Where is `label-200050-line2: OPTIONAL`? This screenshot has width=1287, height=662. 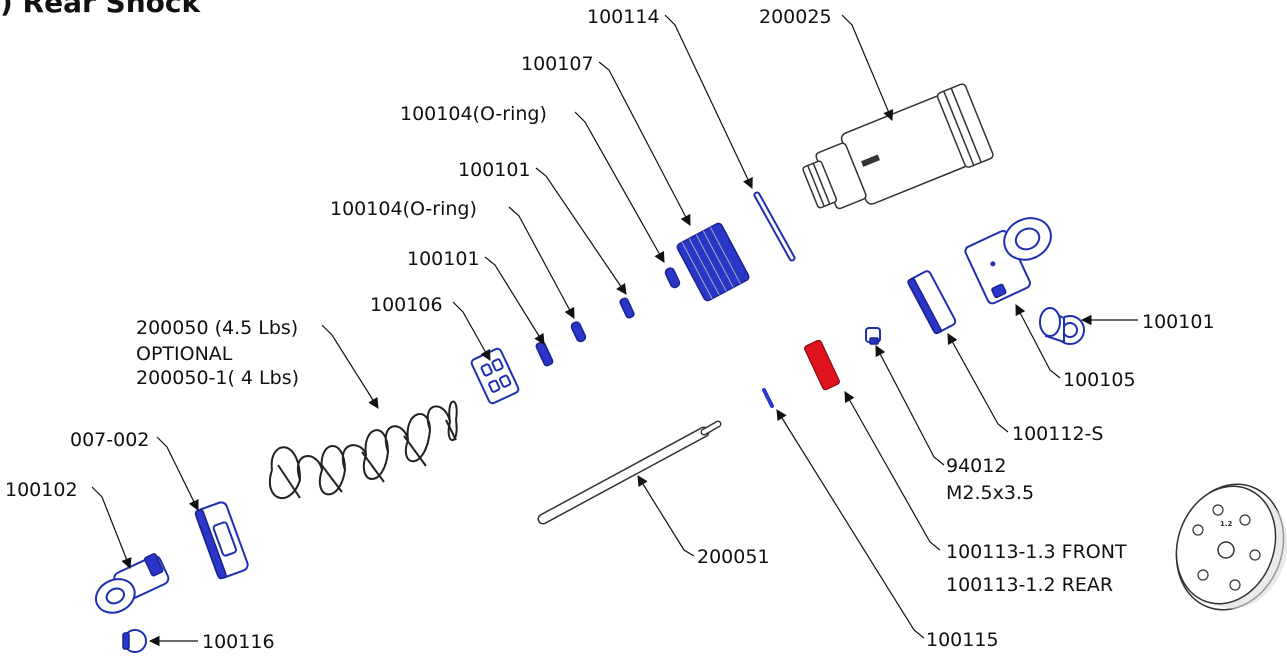
label-200050-line2: OPTIONAL is located at coordinates (184, 354).